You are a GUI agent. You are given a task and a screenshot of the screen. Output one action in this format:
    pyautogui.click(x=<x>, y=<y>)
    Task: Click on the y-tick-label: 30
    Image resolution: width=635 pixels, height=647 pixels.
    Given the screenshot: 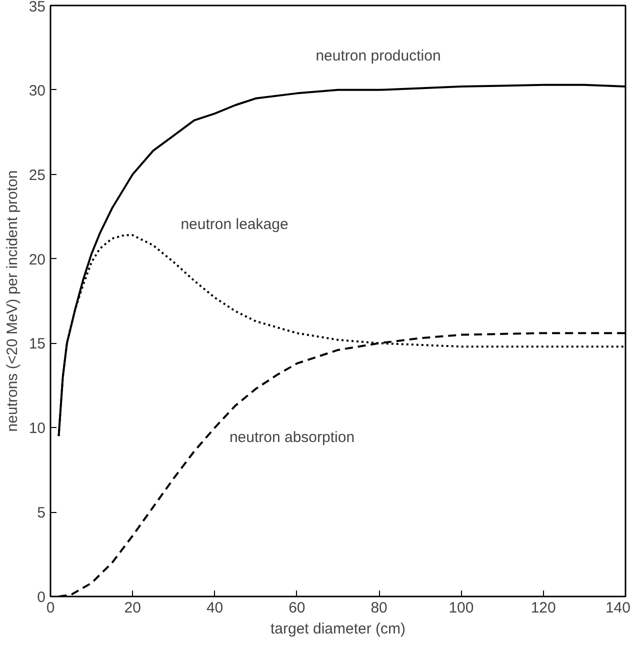 What is the action you would take?
    pyautogui.click(x=37, y=91)
    